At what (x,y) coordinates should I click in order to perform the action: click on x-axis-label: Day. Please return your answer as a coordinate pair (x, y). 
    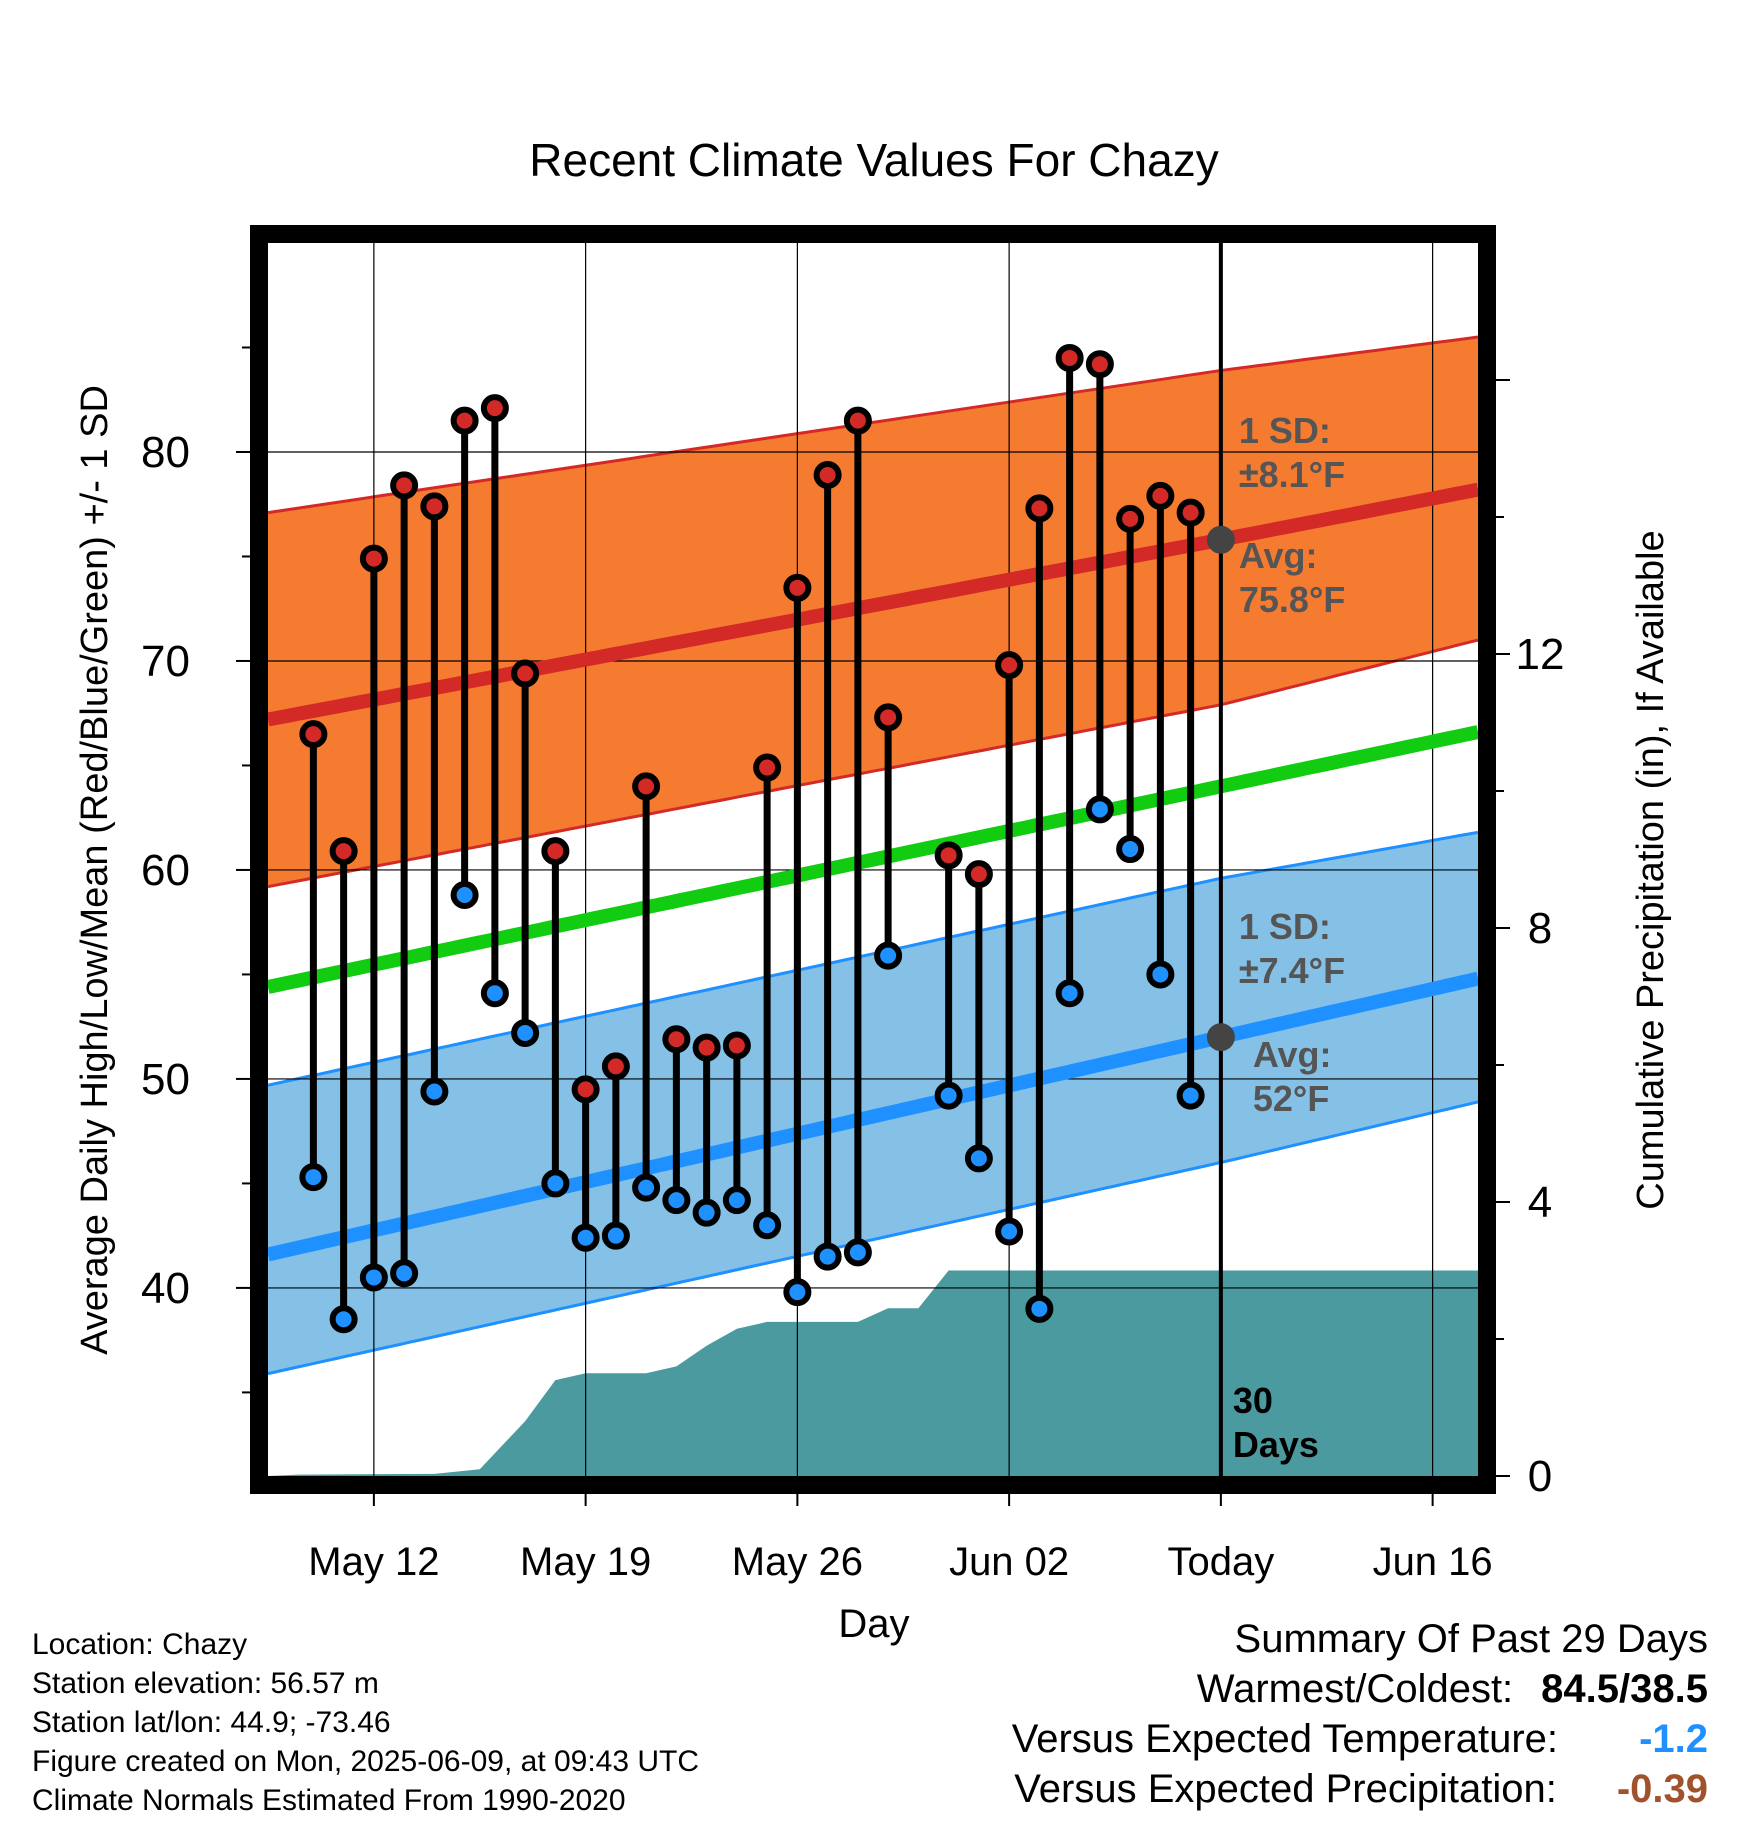
    Looking at the image, I should click on (873, 1624).